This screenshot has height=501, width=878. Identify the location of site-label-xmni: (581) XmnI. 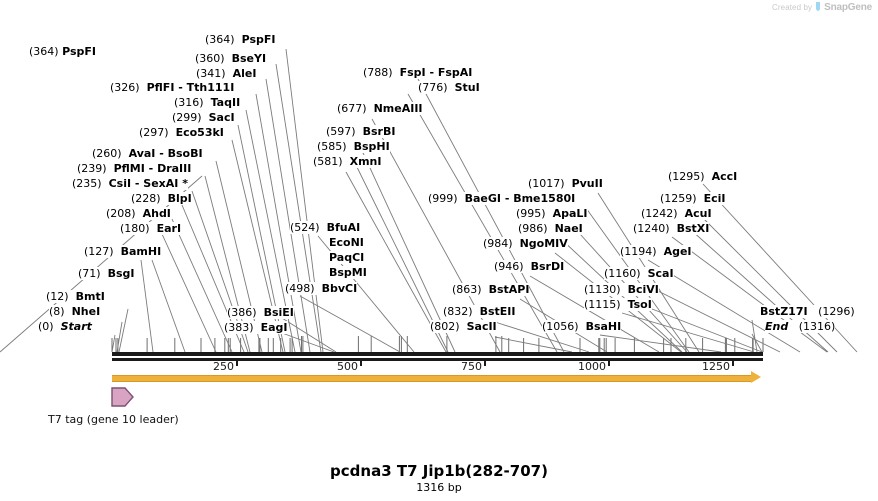
(347, 161).